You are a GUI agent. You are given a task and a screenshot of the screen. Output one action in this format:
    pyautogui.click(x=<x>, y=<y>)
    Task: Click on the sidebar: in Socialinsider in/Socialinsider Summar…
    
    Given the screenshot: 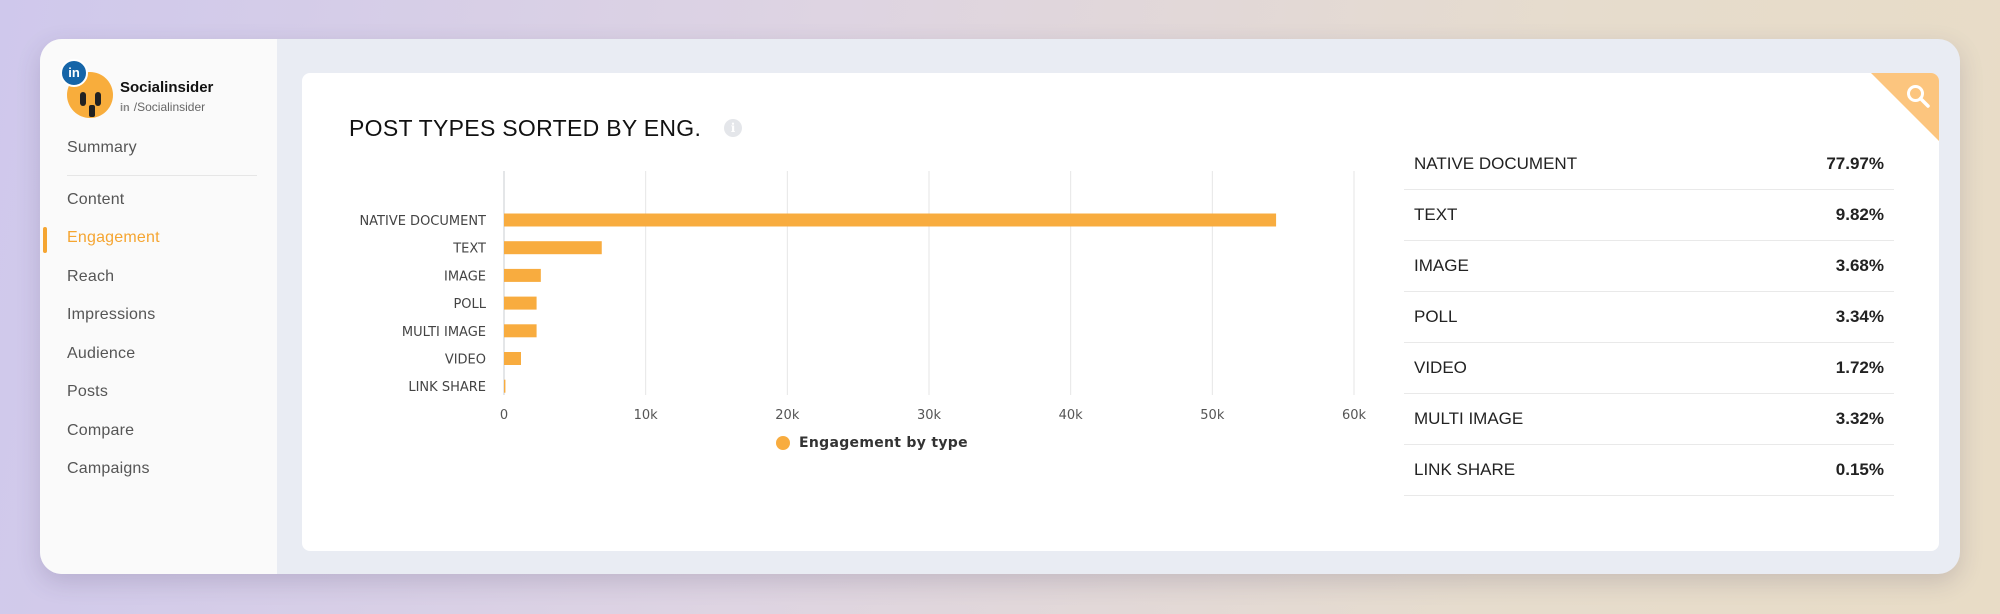 What is the action you would take?
    pyautogui.click(x=158, y=306)
    